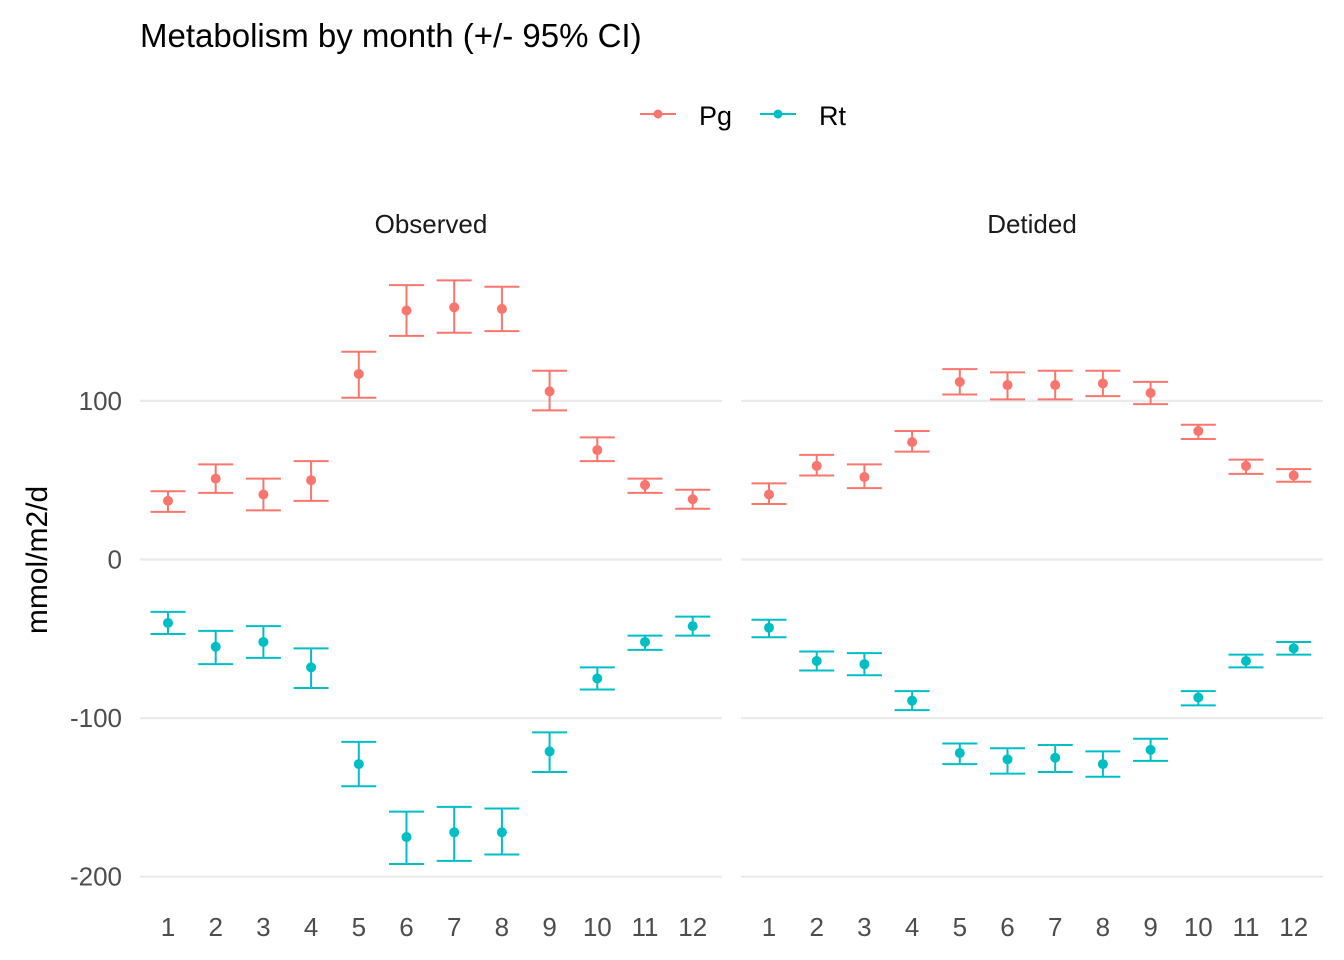  What do you see at coordinates (778, 114) in the screenshot?
I see `legend-rt-point` at bounding box center [778, 114].